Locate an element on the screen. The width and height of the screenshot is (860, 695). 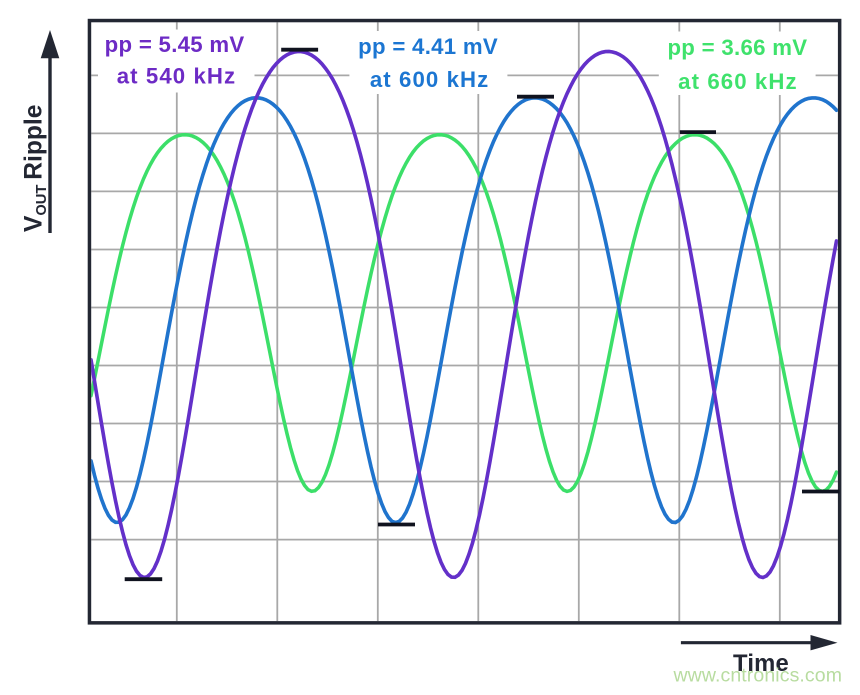
svg-text: at 540 kHz is located at coordinates (177, 75).